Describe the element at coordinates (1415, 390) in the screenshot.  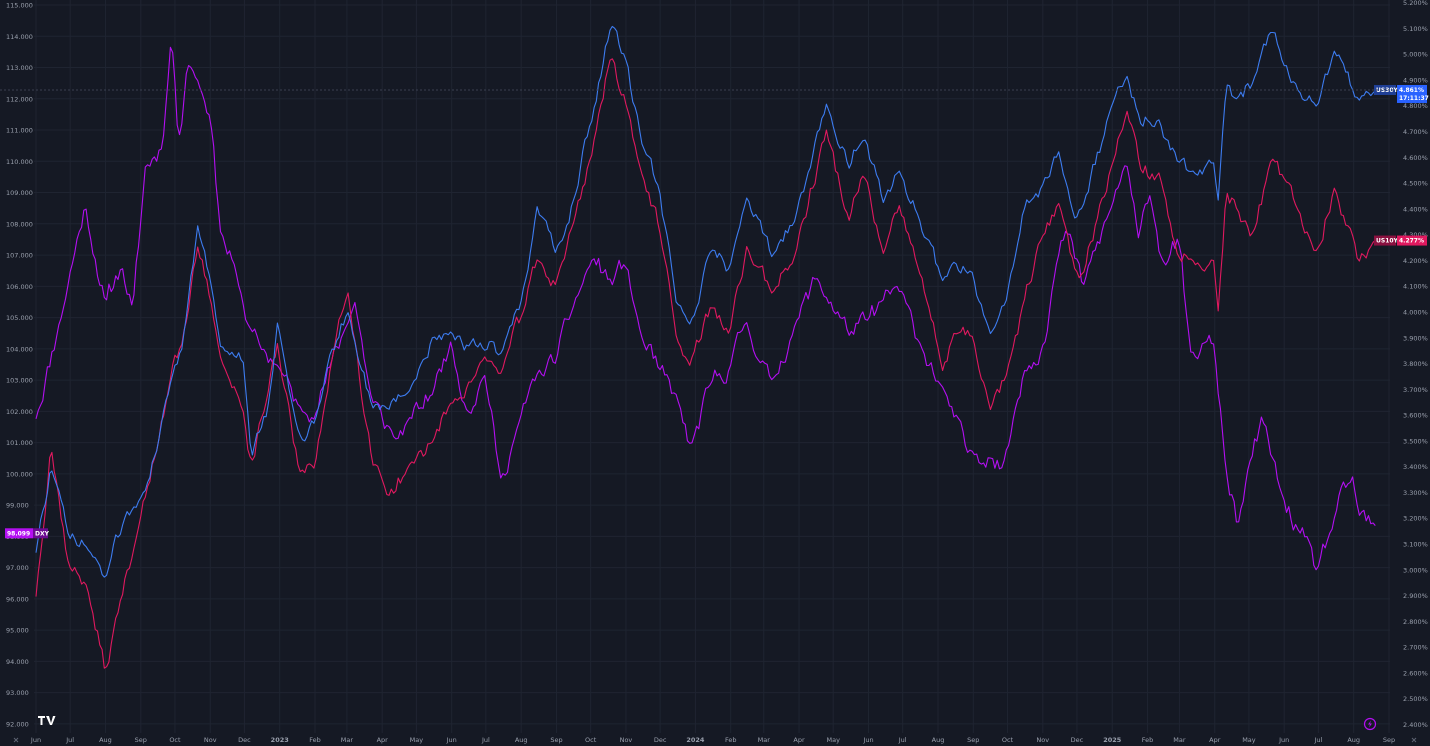
I see `right-tick-label: 3.700%` at that location.